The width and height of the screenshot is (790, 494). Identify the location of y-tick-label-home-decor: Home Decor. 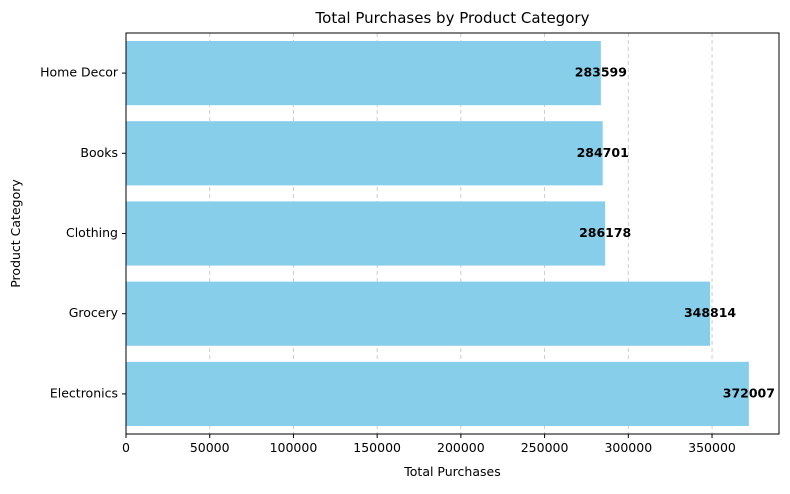
(79, 72).